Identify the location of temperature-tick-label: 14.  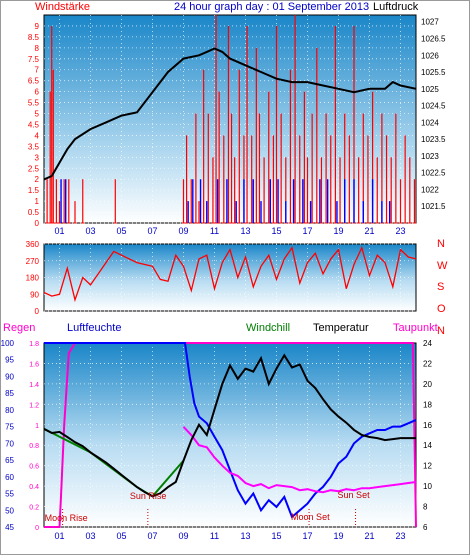
(427, 445).